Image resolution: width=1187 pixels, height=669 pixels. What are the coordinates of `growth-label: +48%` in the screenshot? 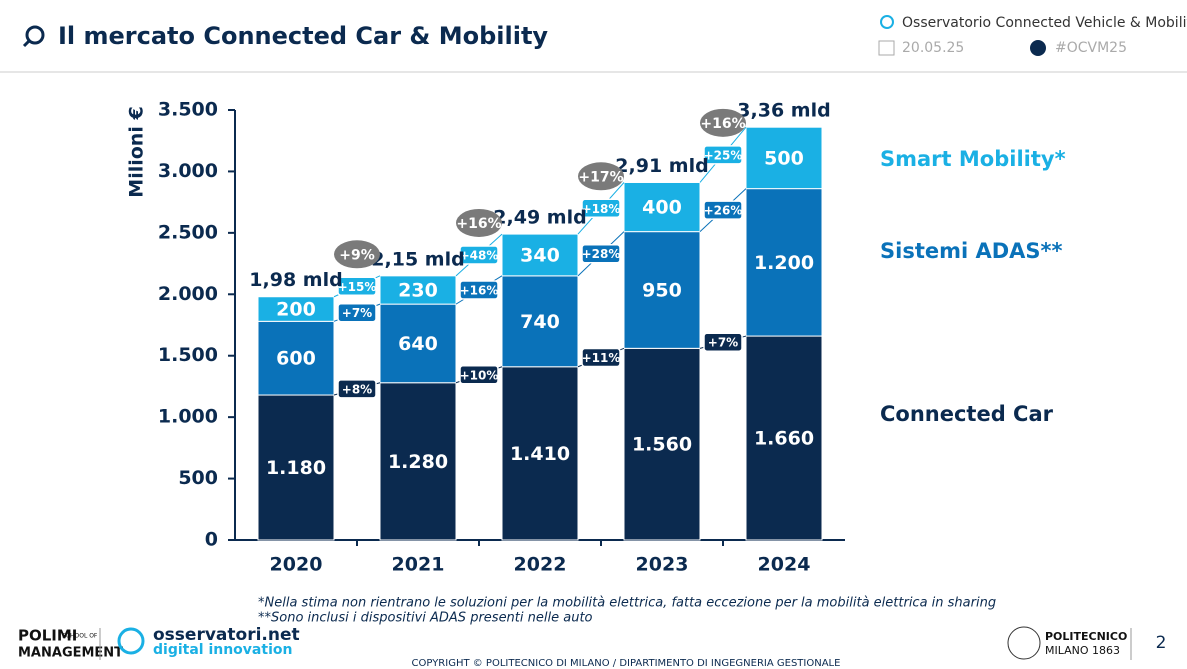 It's located at (479, 255).